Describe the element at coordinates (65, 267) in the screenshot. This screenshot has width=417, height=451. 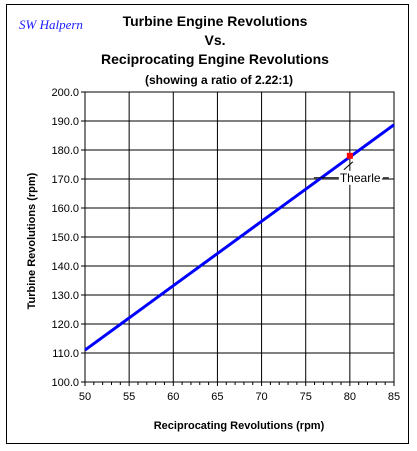
I see `y-tick-label: 140.0` at that location.